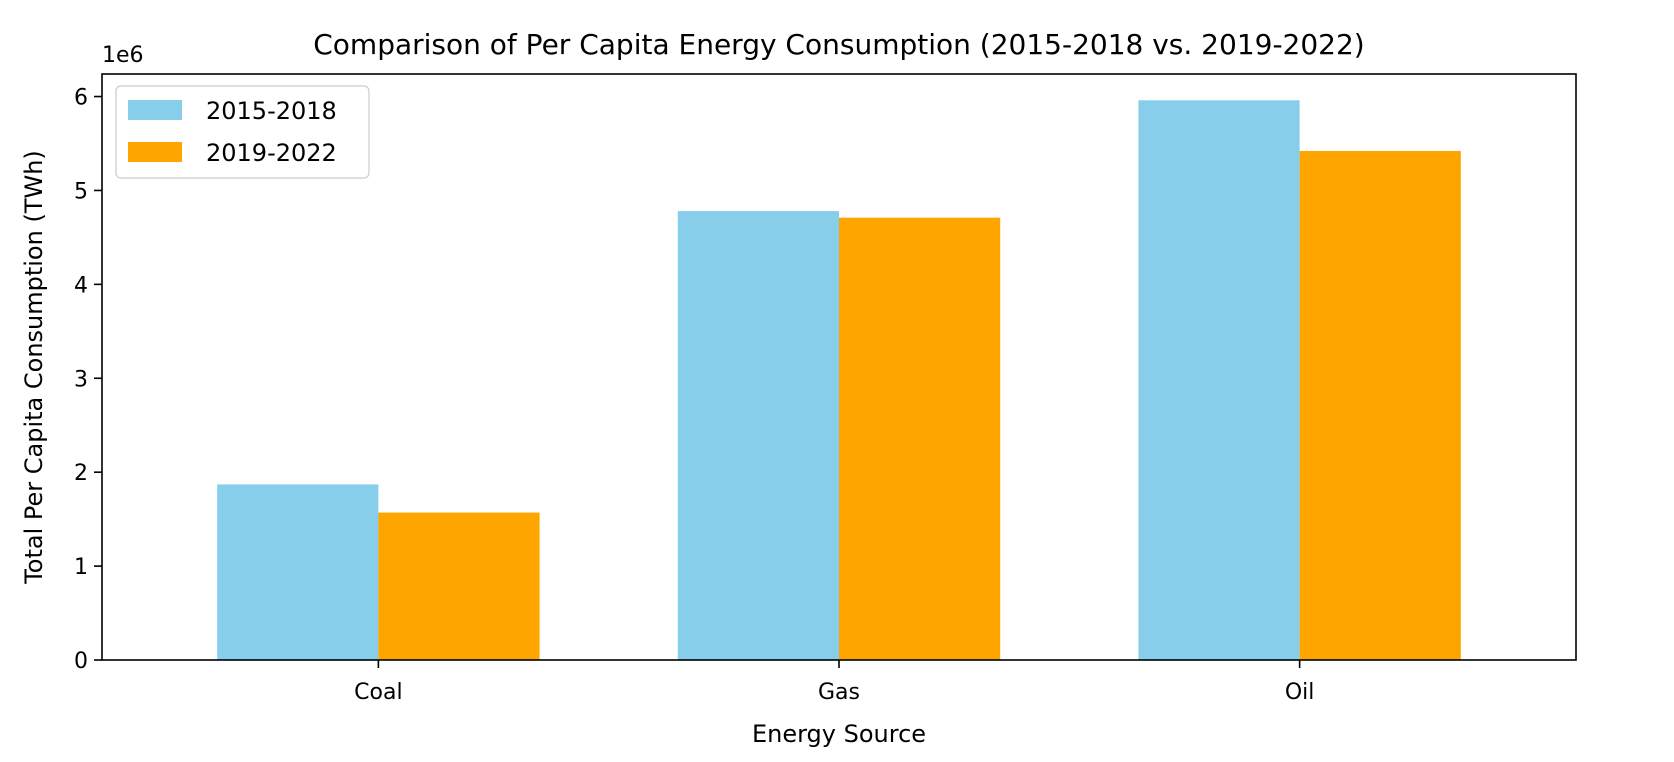 This screenshot has width=1674, height=762. Describe the element at coordinates (1219, 380) in the screenshot. I see `bar-oil-2015-2018` at that location.